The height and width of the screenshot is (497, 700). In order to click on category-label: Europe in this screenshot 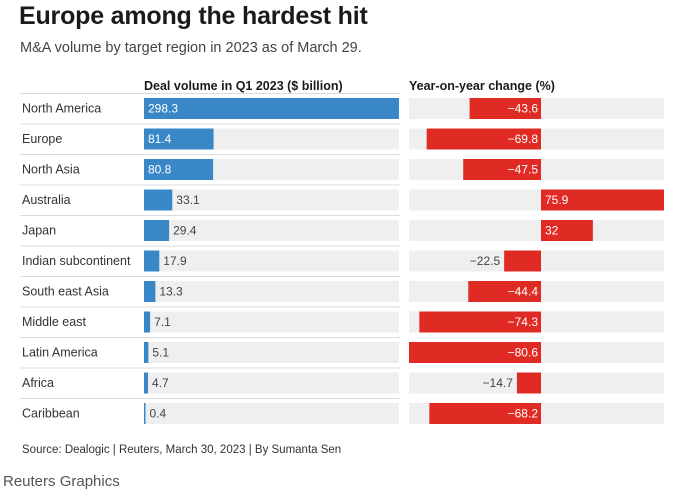, I will do `click(42, 139)`.